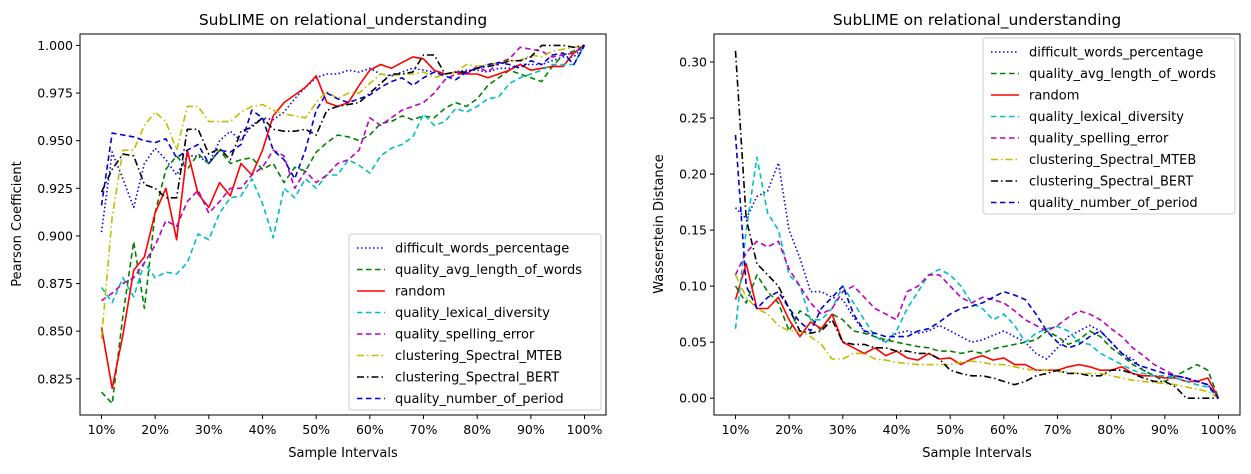  What do you see at coordinates (477, 429) in the screenshot?
I see `pearson-x-tick-label: 80%` at bounding box center [477, 429].